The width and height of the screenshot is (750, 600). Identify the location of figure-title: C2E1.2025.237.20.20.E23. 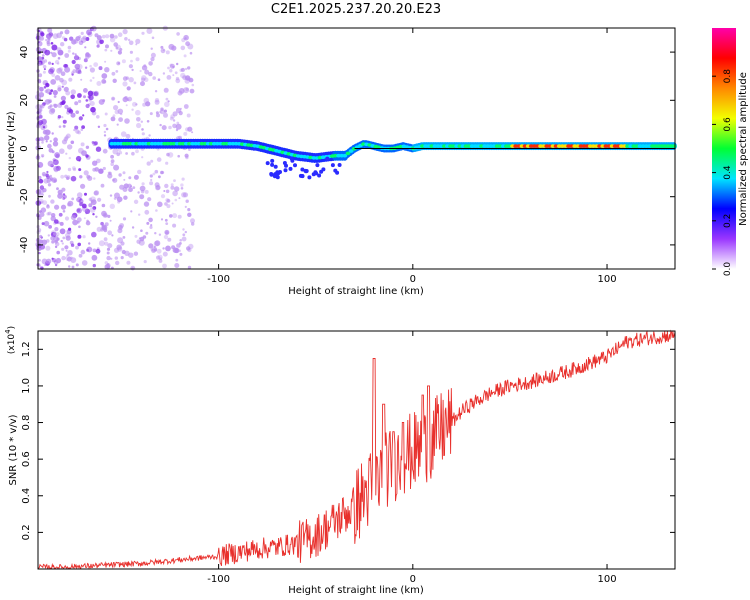
(356, 9).